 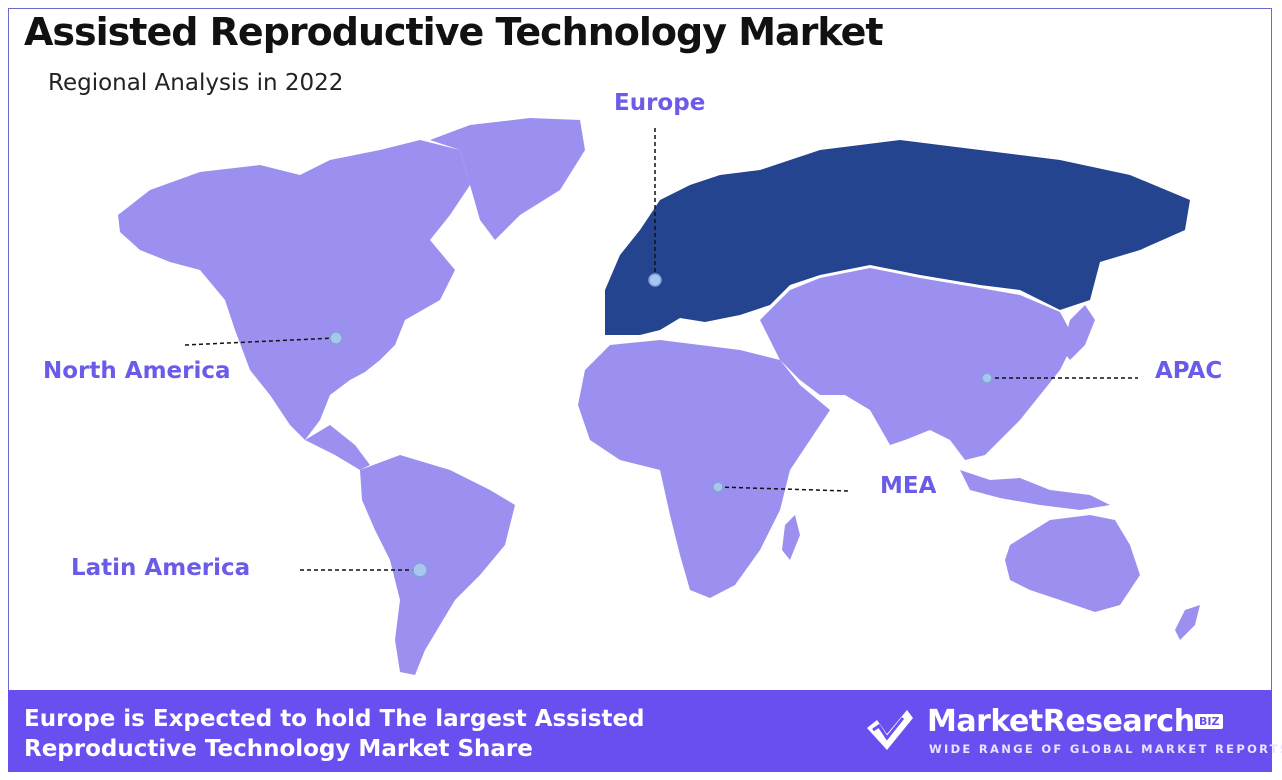 What do you see at coordinates (294, 290) in the screenshot?
I see `landmass-north-america` at bounding box center [294, 290].